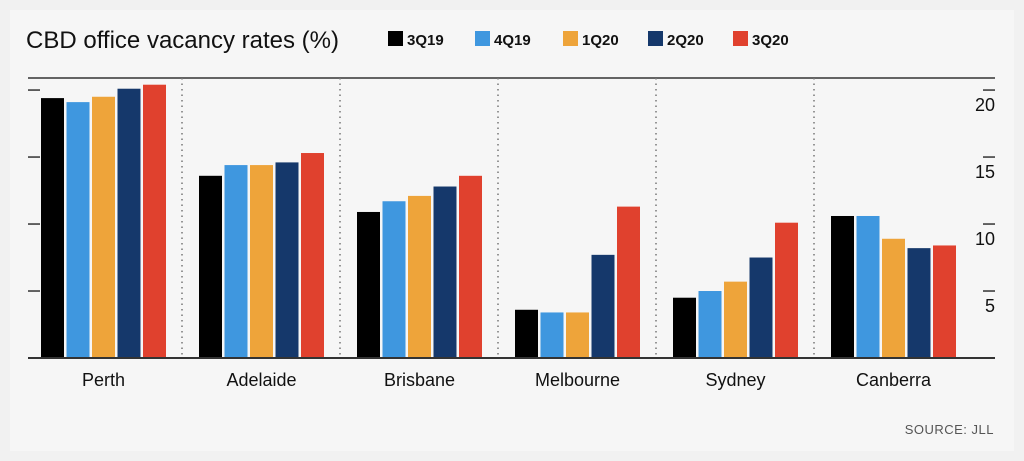  I want to click on bar-brisbane-3Q19, so click(368, 284).